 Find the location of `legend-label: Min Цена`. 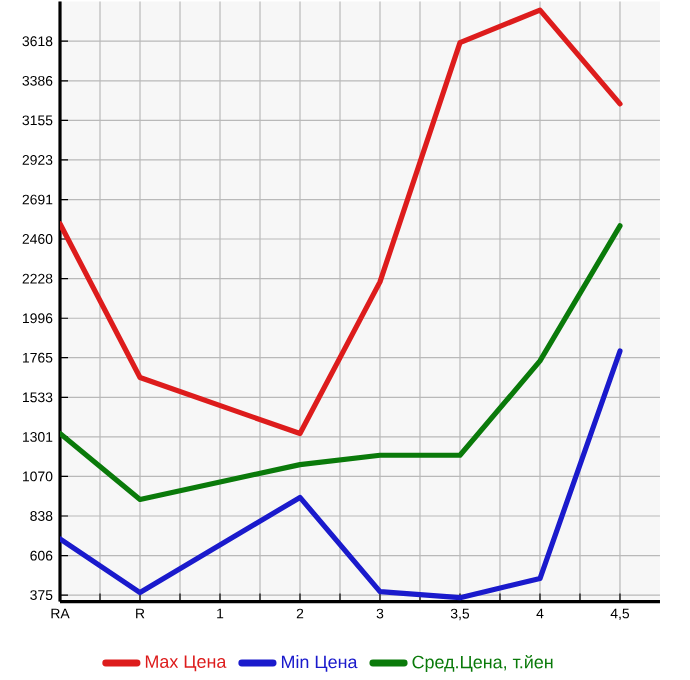

legend-label: Min Цена is located at coordinates (319, 664).